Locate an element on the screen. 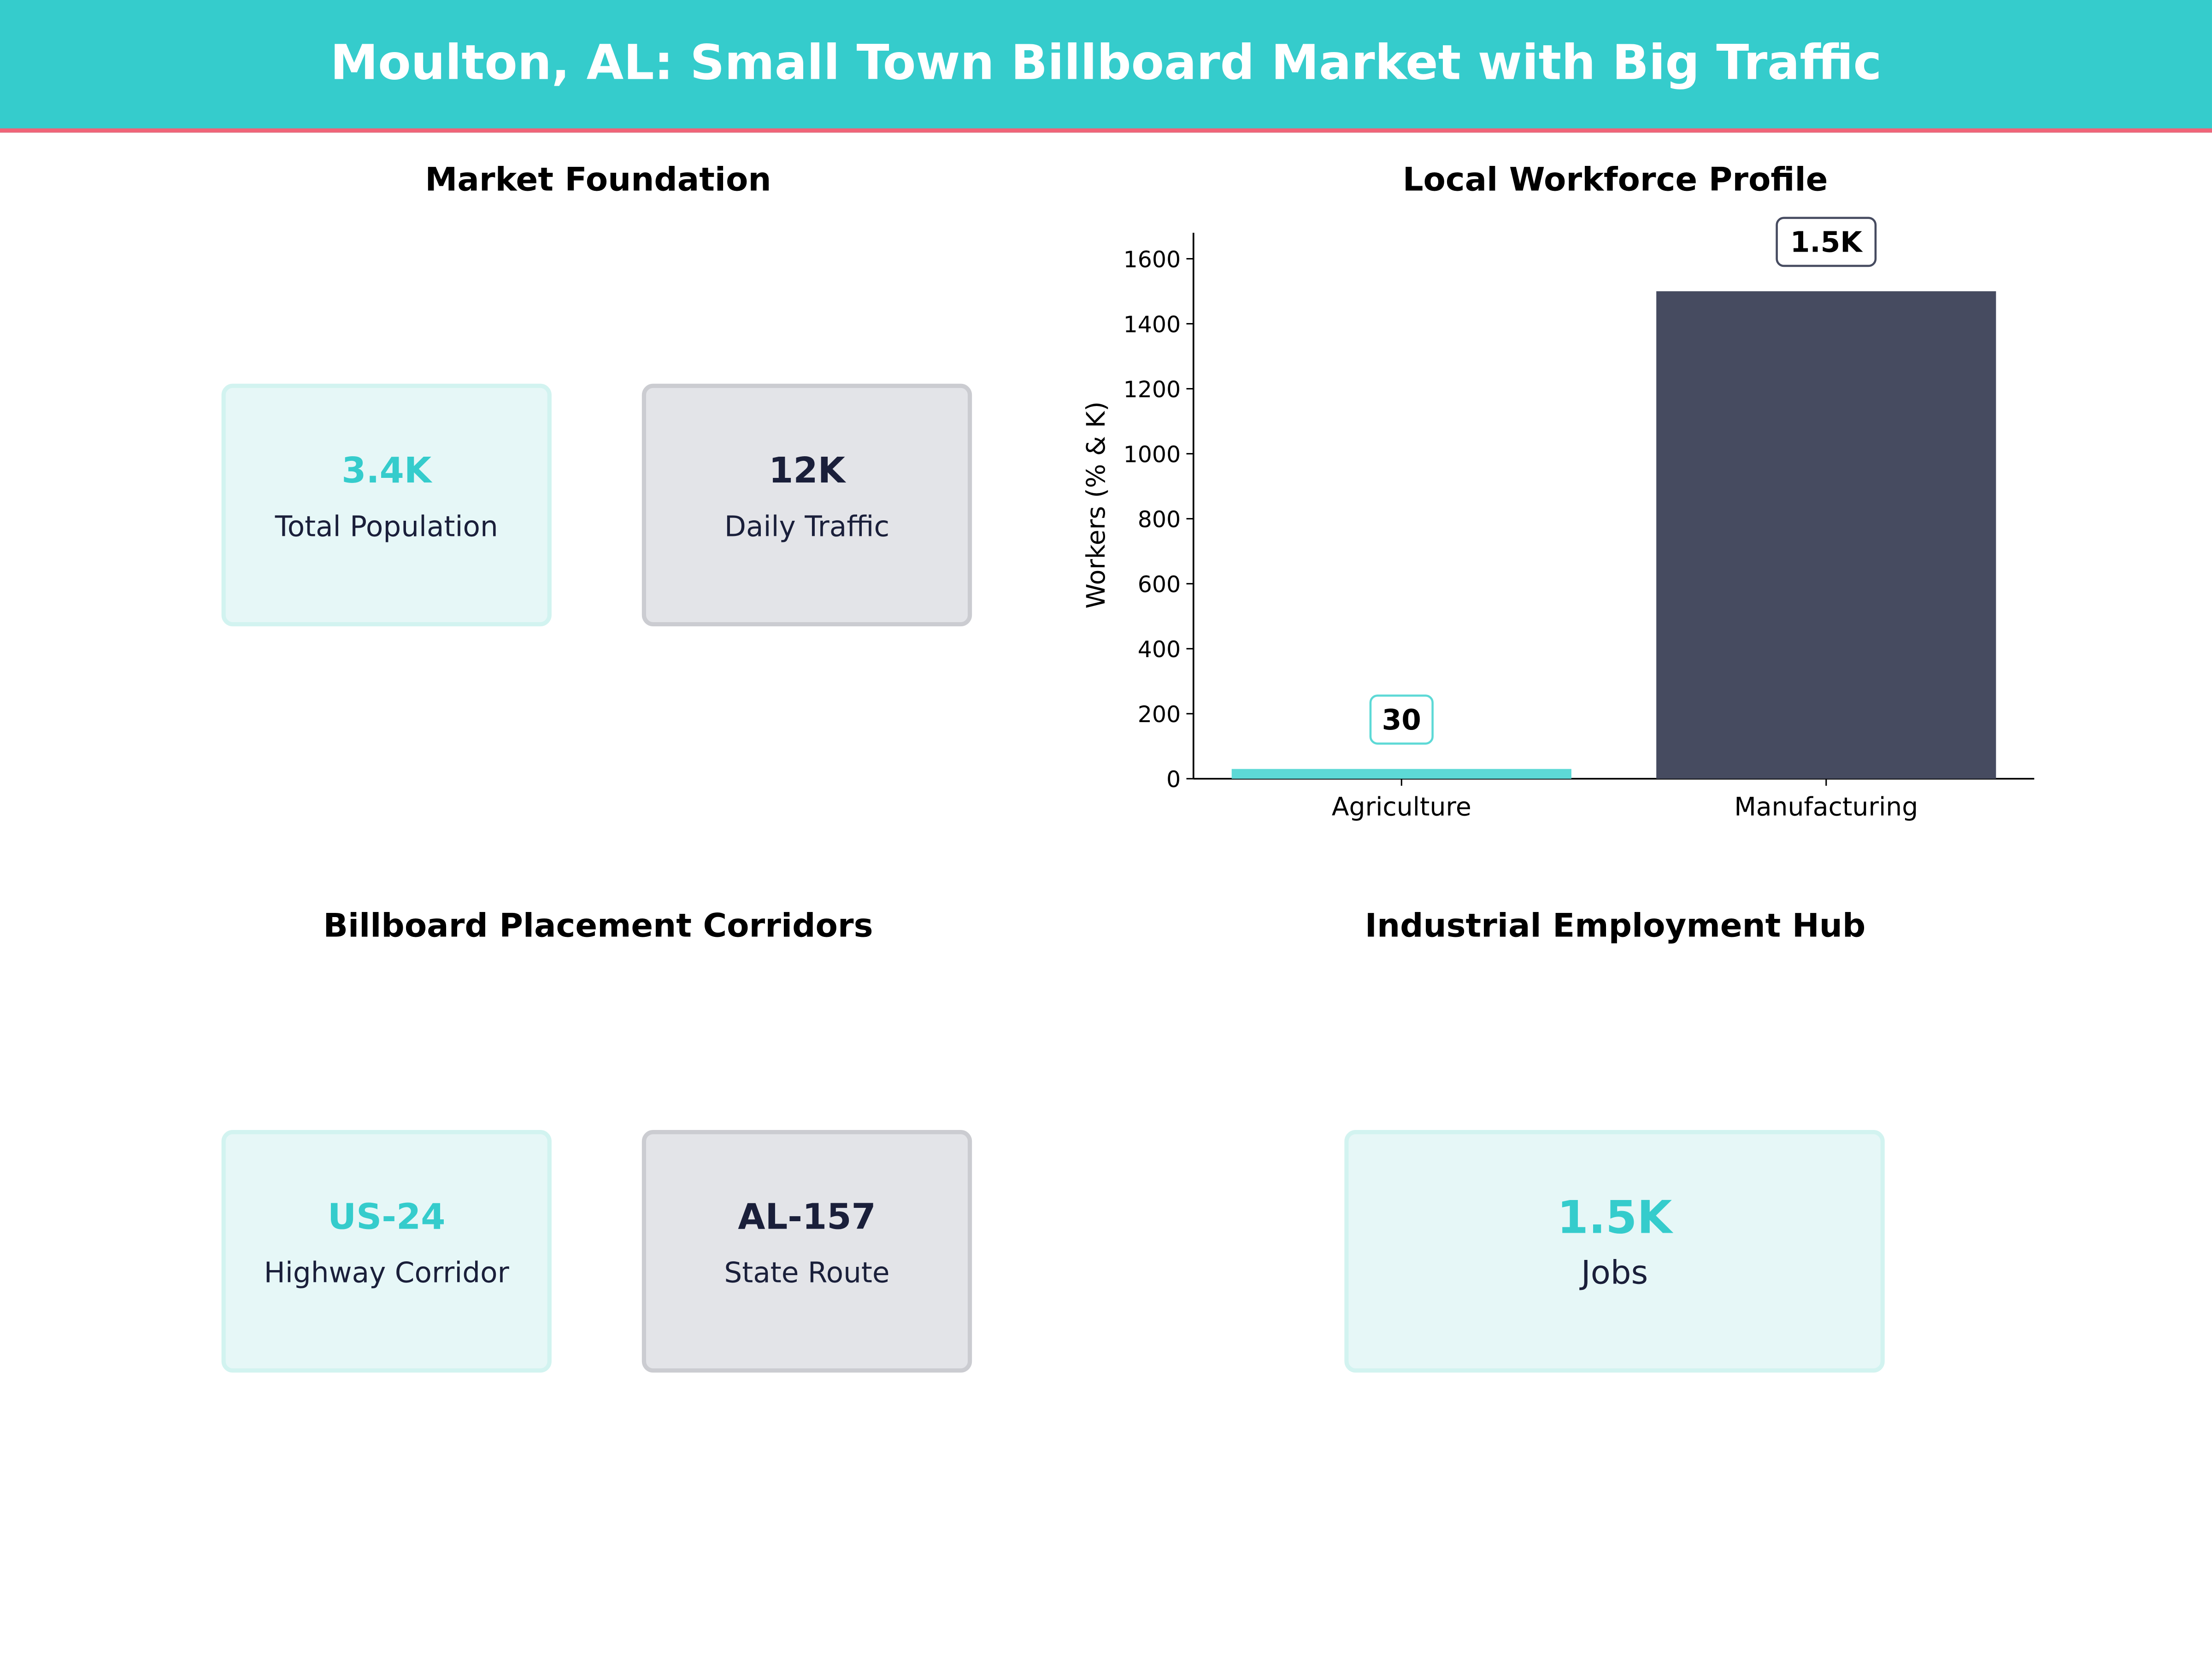 The image size is (2212, 1659). bar-manufacturing is located at coordinates (1826, 535).